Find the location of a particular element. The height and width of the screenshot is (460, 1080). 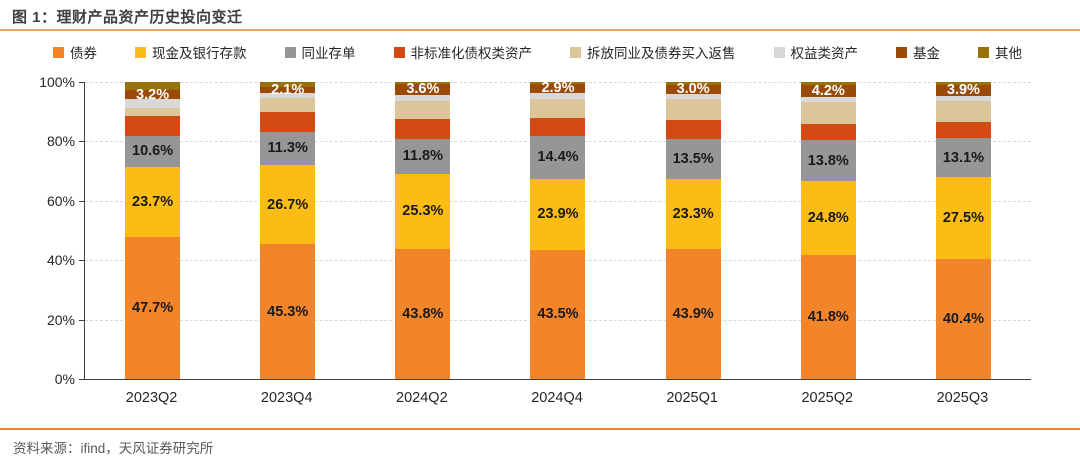

segment-data-label: 3.2% is located at coordinates (153, 94).